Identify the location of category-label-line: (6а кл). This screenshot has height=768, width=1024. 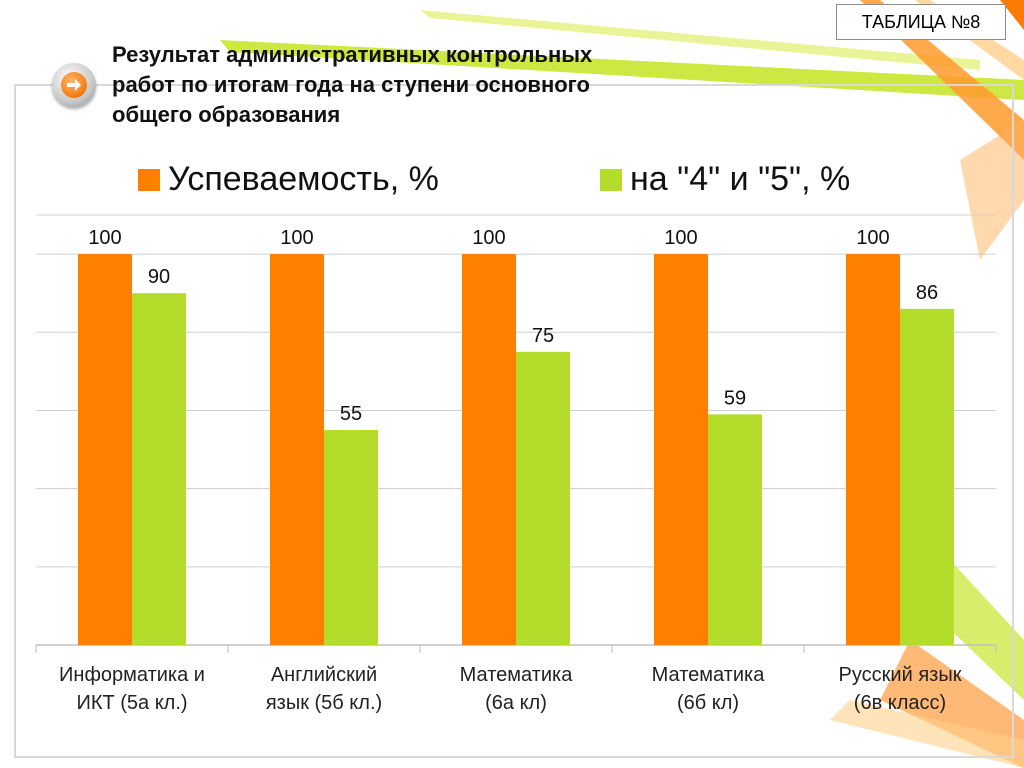
(516, 703).